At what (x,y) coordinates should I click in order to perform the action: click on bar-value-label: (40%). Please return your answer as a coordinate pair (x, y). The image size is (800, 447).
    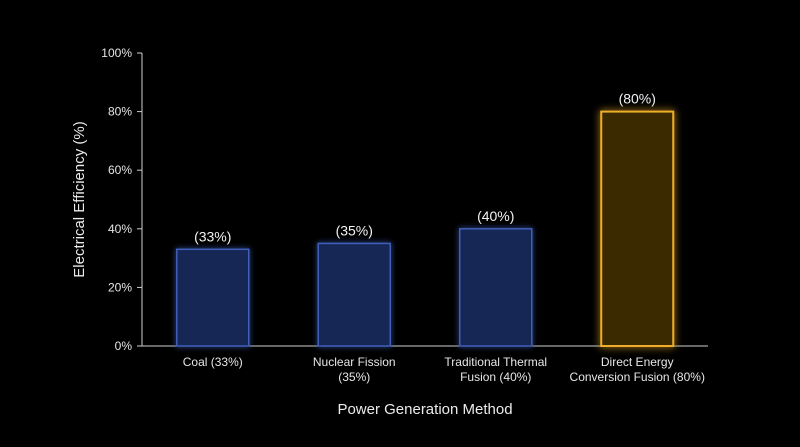
    Looking at the image, I should click on (495, 216).